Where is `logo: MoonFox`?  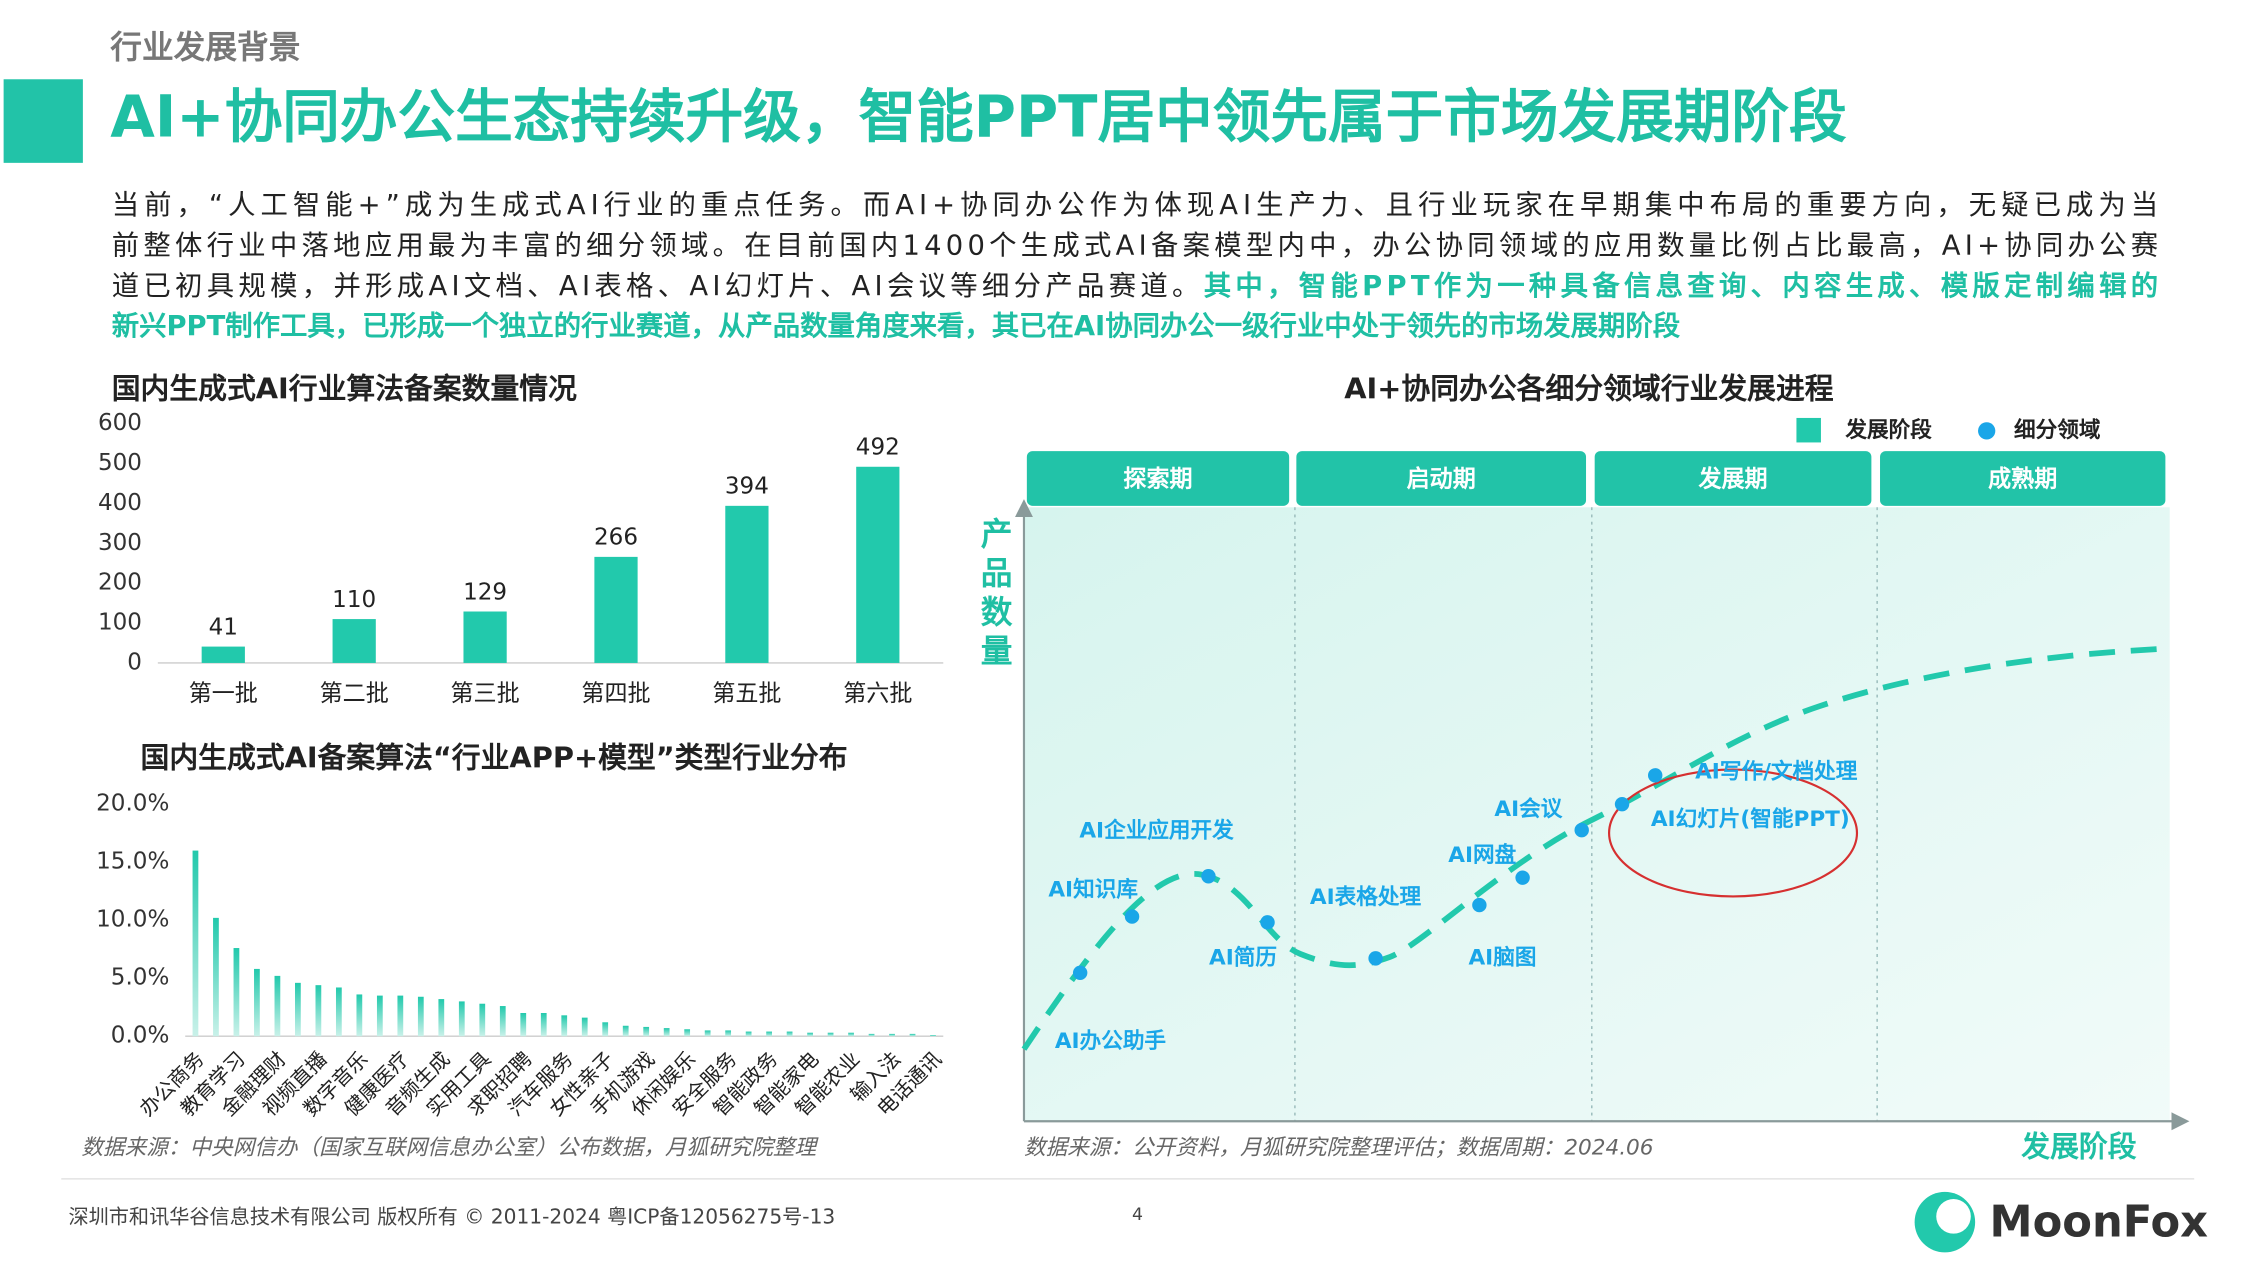 logo: MoonFox is located at coordinates (2099, 1223).